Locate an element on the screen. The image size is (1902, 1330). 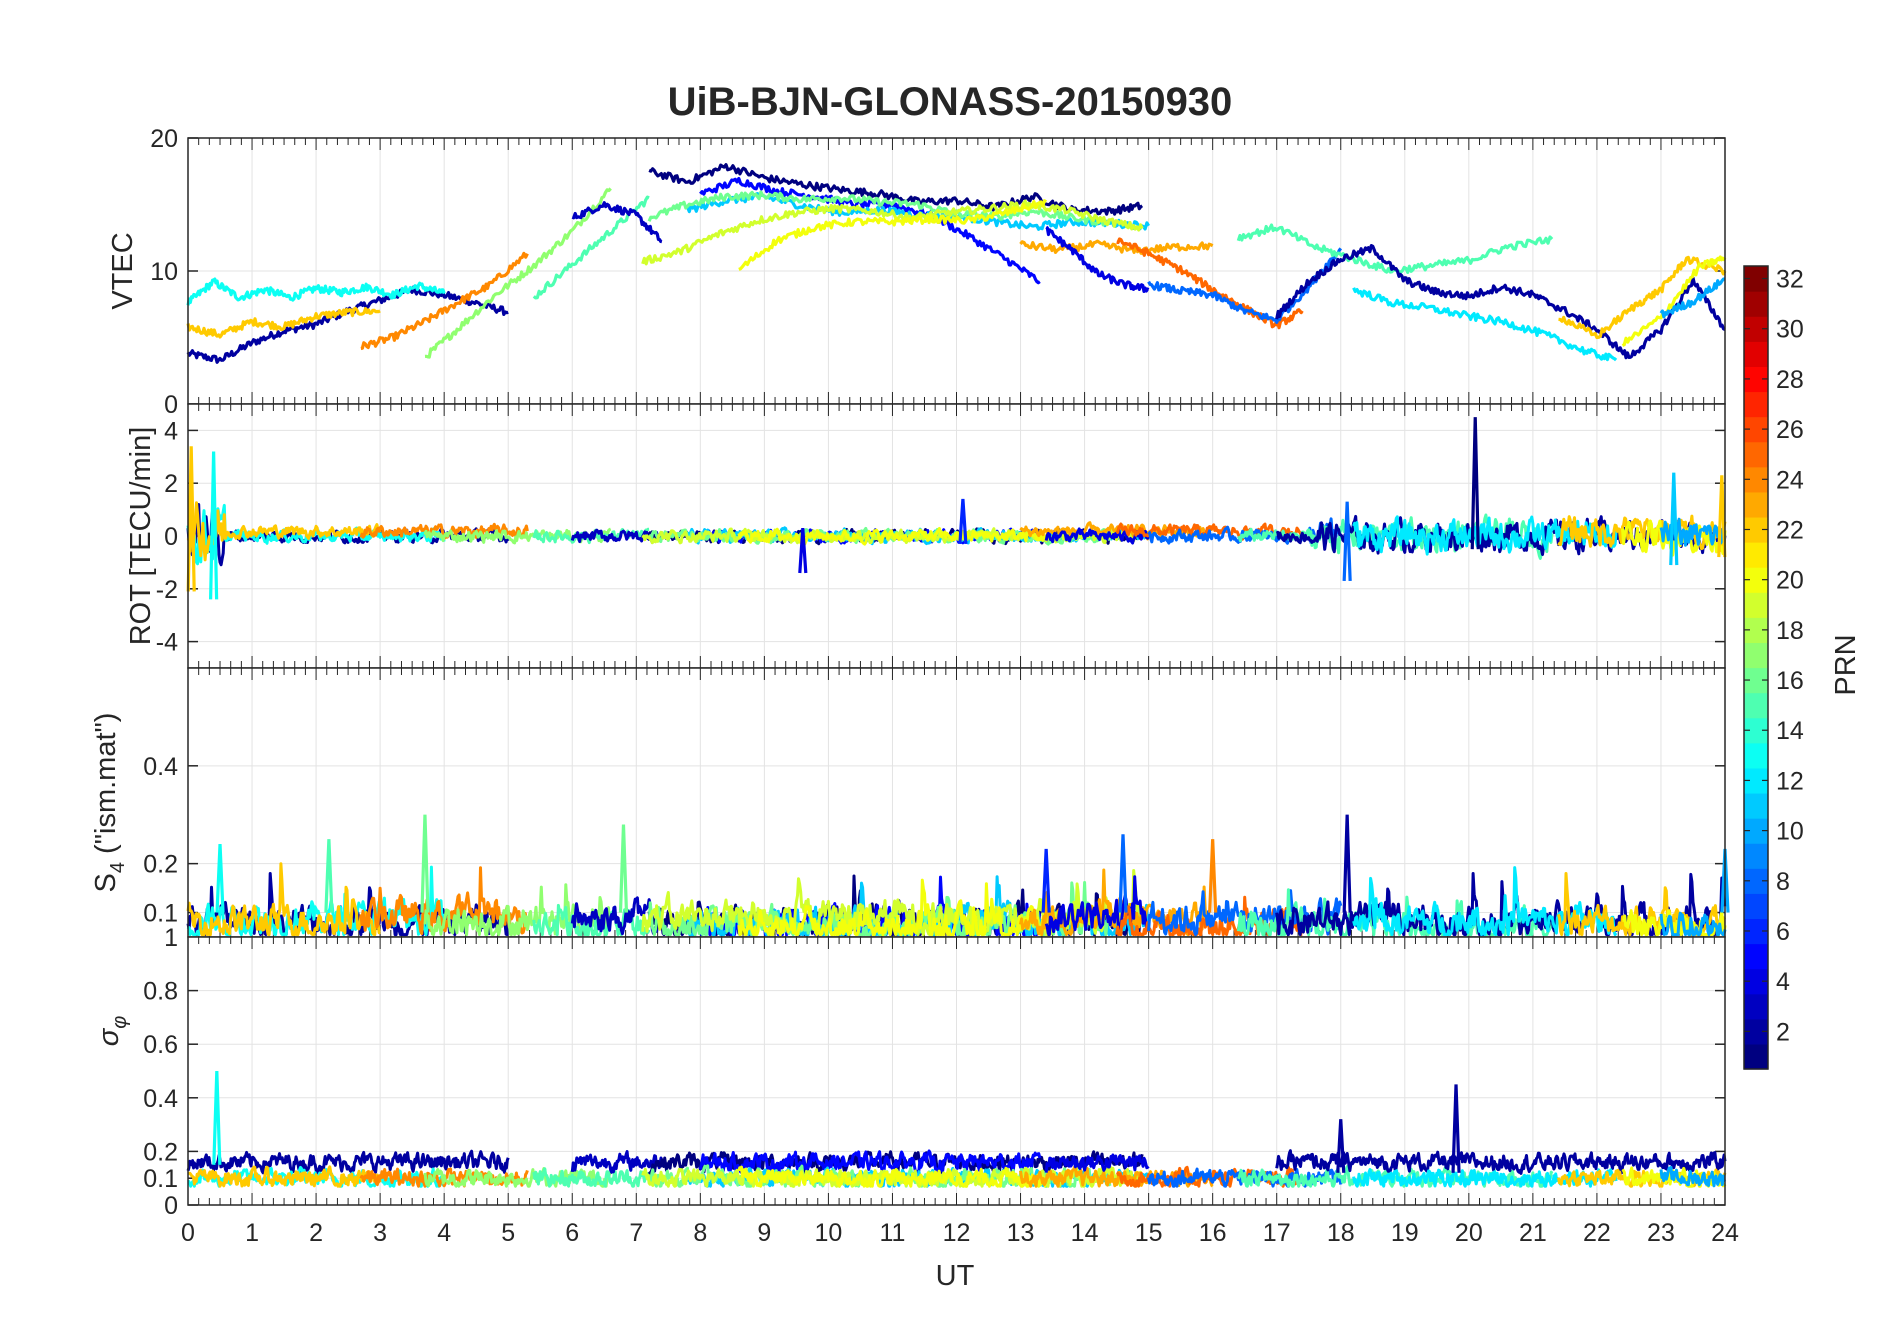
y-tick-label: 20 is located at coordinates (164, 139).